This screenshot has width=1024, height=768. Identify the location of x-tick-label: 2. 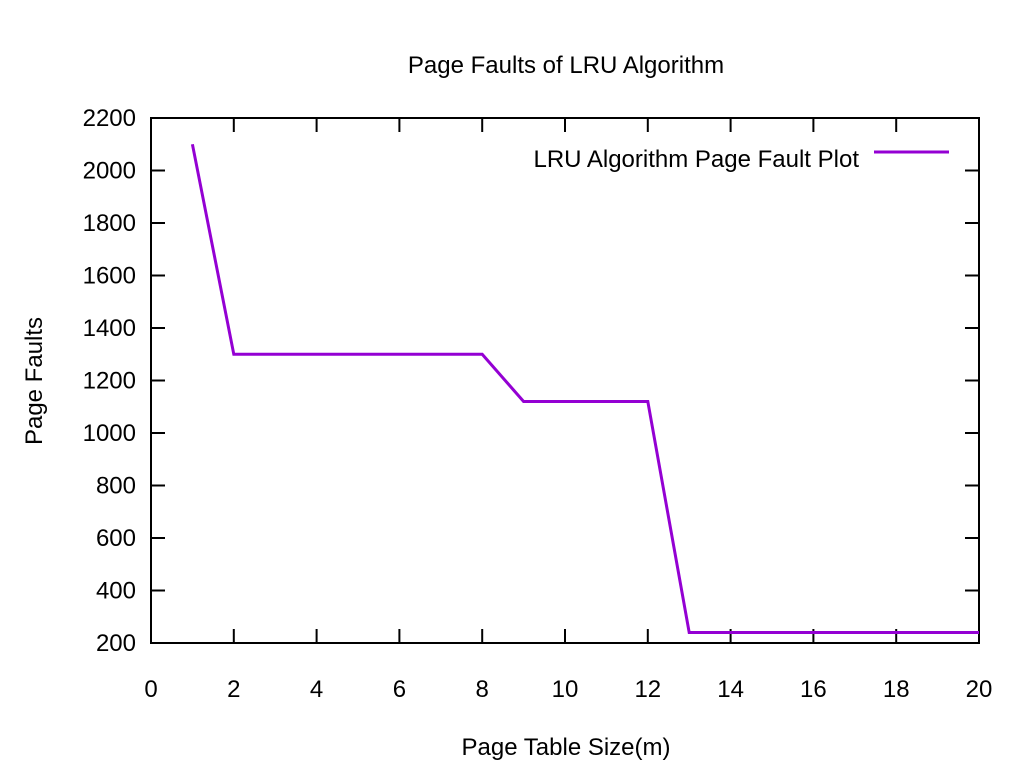
(233, 689).